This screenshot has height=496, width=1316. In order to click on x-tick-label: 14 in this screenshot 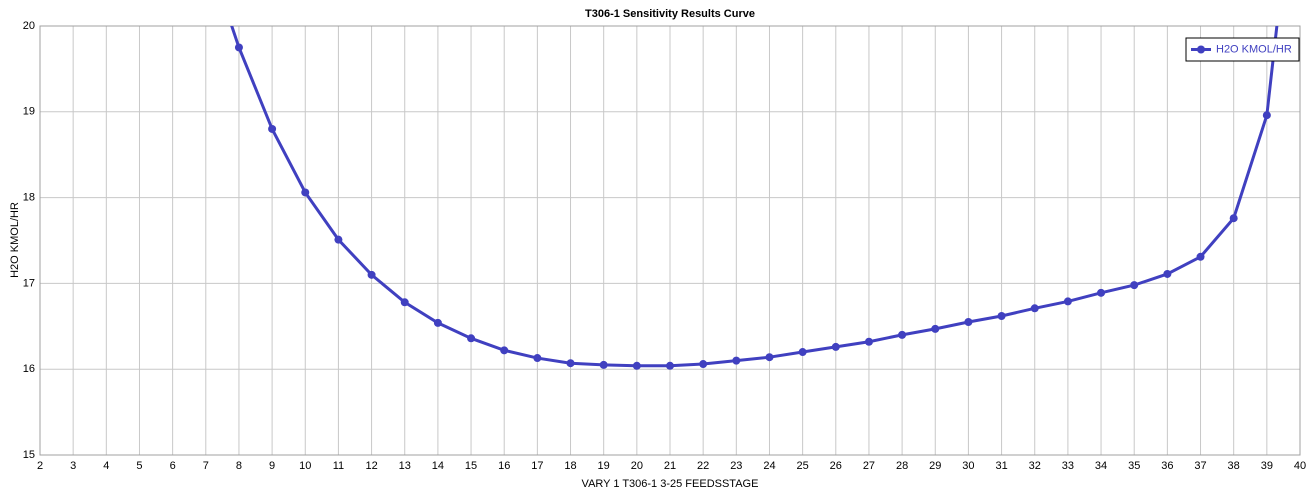, I will do `click(438, 466)`.